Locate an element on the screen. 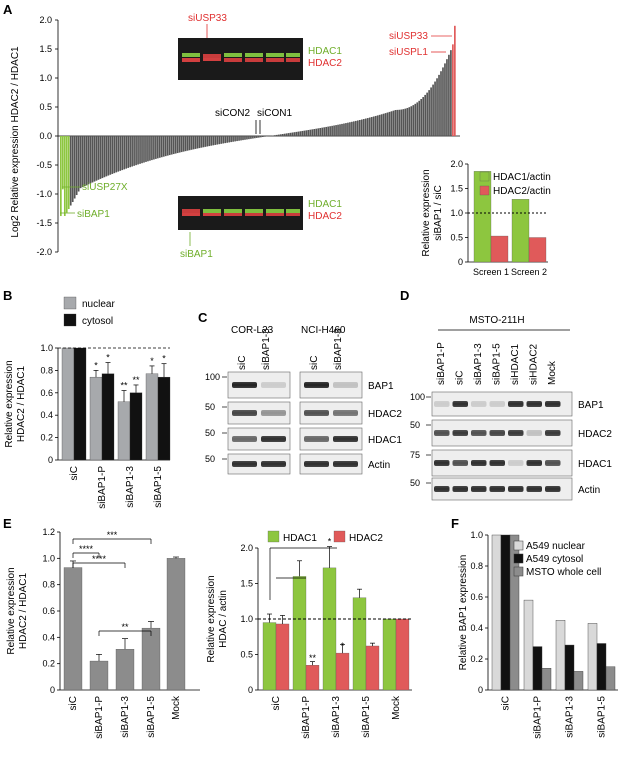  inset-tick-label: 0 is located at coordinates (460, 262).